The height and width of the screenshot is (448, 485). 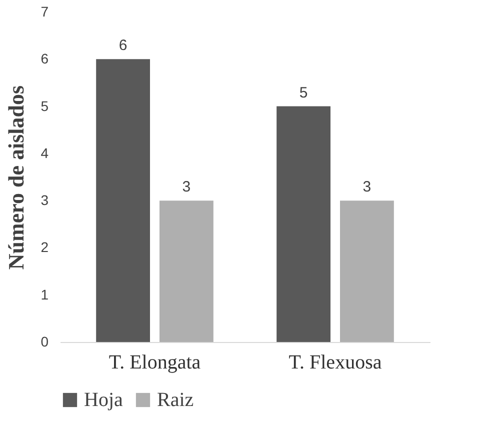 I want to click on legend-label: Raiz, so click(x=175, y=400).